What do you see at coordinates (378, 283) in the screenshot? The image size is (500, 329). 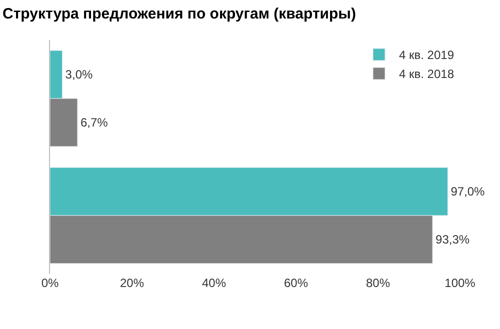 I see `x-tick-label: 80%` at bounding box center [378, 283].